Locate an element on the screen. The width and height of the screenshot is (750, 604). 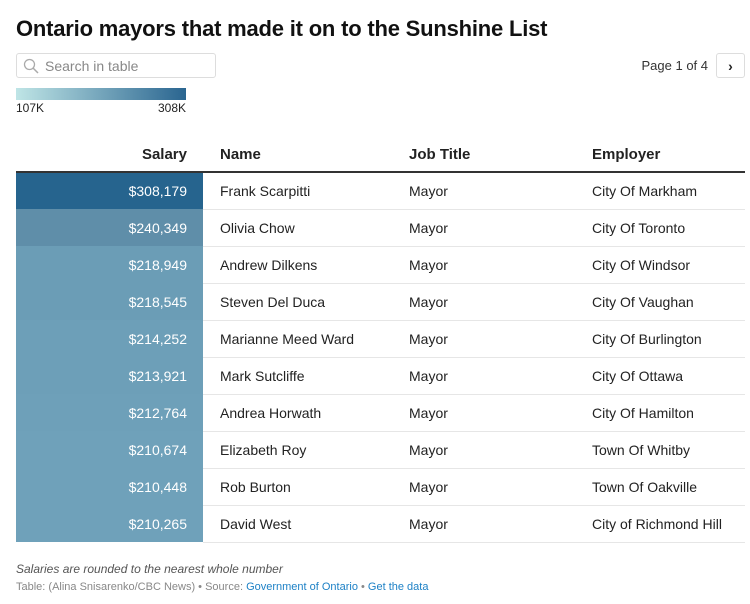
salary-cell: $210,448 is located at coordinates (109, 486).